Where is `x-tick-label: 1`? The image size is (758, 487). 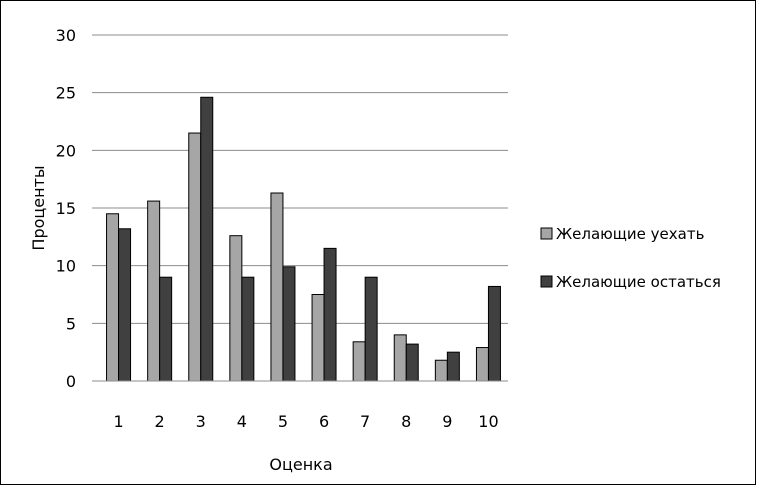 x-tick-label: 1 is located at coordinates (118, 421).